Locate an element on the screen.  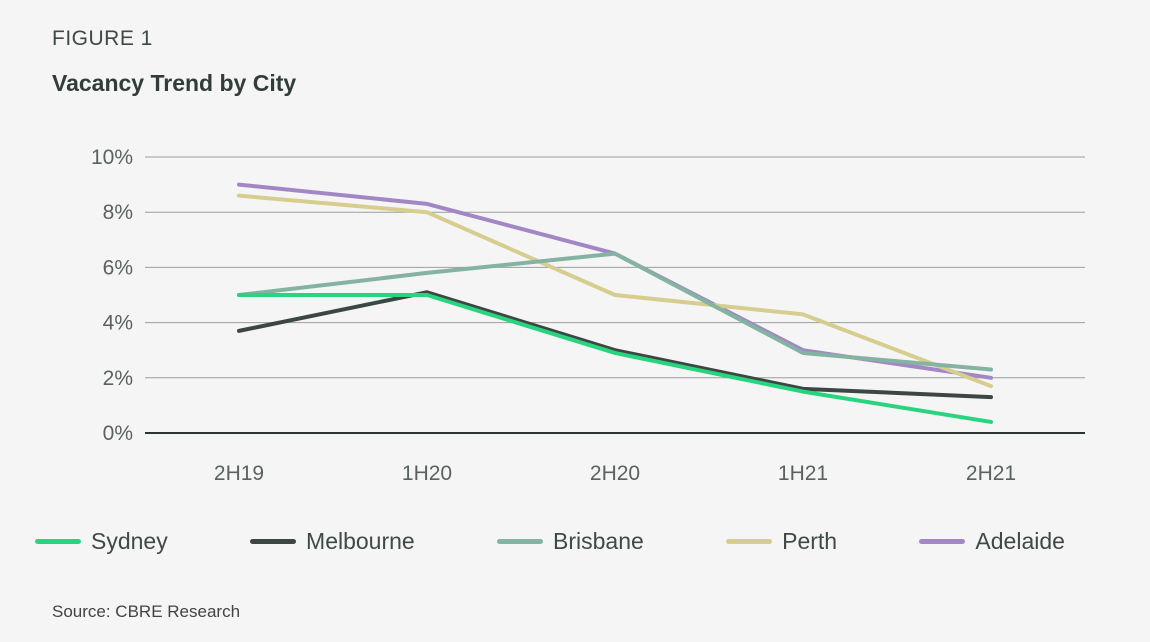
legend-swatch-brisbane is located at coordinates (520, 541).